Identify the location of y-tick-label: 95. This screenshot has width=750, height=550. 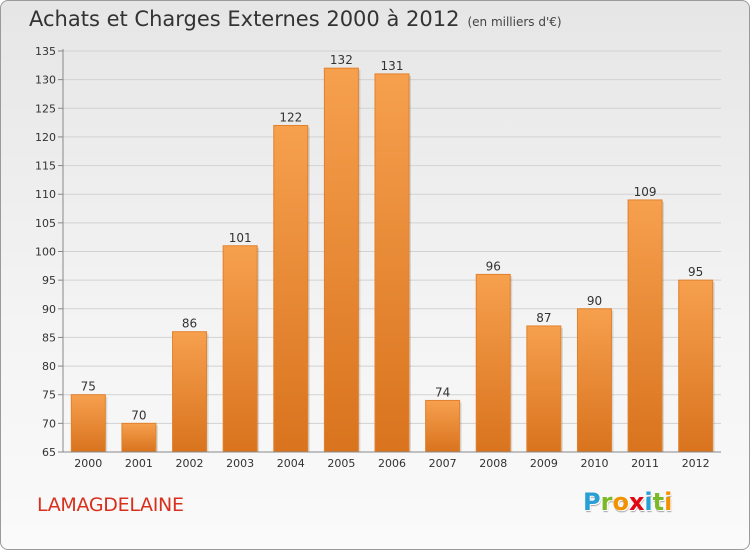
(49, 280).